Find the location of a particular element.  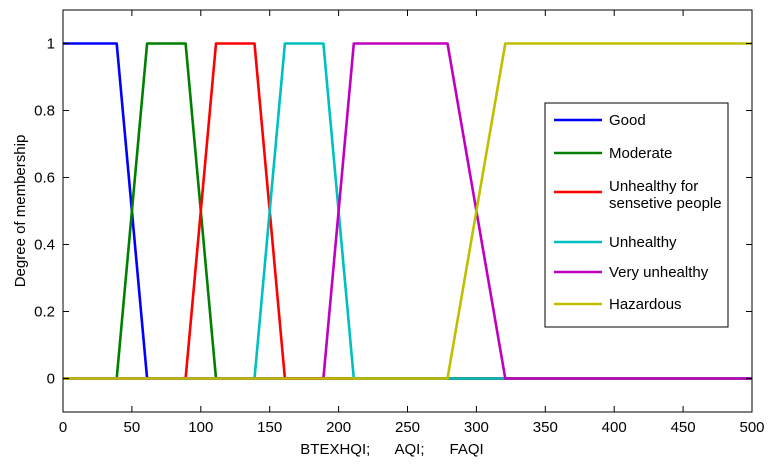

y-tick-label: 0.4 is located at coordinates (44, 245).